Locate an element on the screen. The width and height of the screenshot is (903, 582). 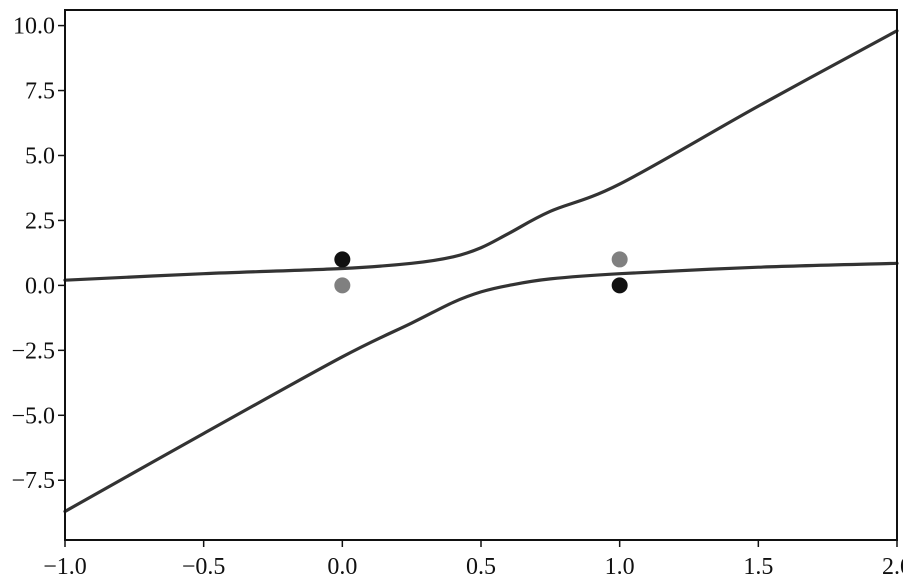
y-tick-label: −2.5 is located at coordinates (33, 351).